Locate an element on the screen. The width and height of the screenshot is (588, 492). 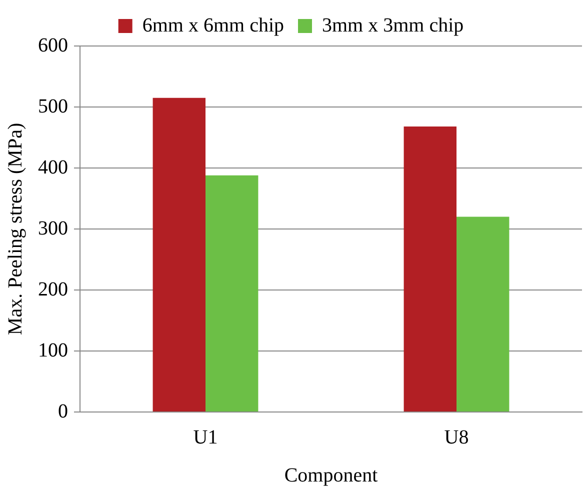
y-axis-title: Max. Peeling stress (MPa) is located at coordinates (15, 229).